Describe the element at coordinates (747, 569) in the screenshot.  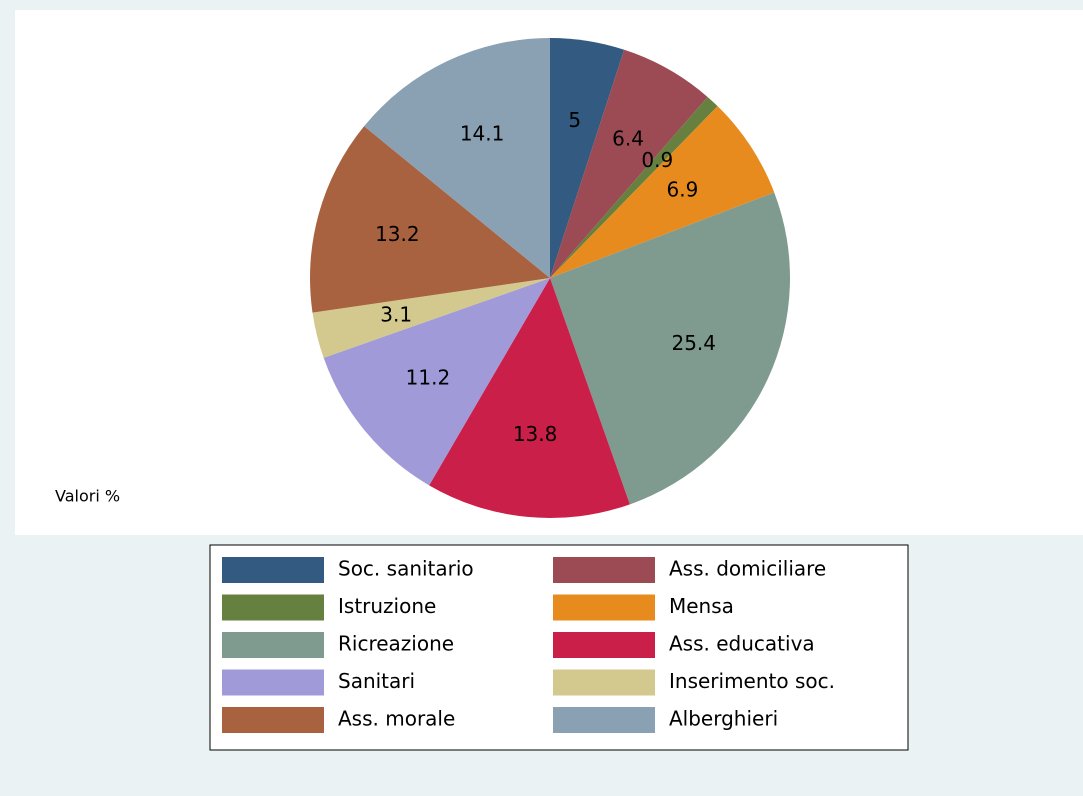
I see `legend-label: Ass. domiciliare` at that location.